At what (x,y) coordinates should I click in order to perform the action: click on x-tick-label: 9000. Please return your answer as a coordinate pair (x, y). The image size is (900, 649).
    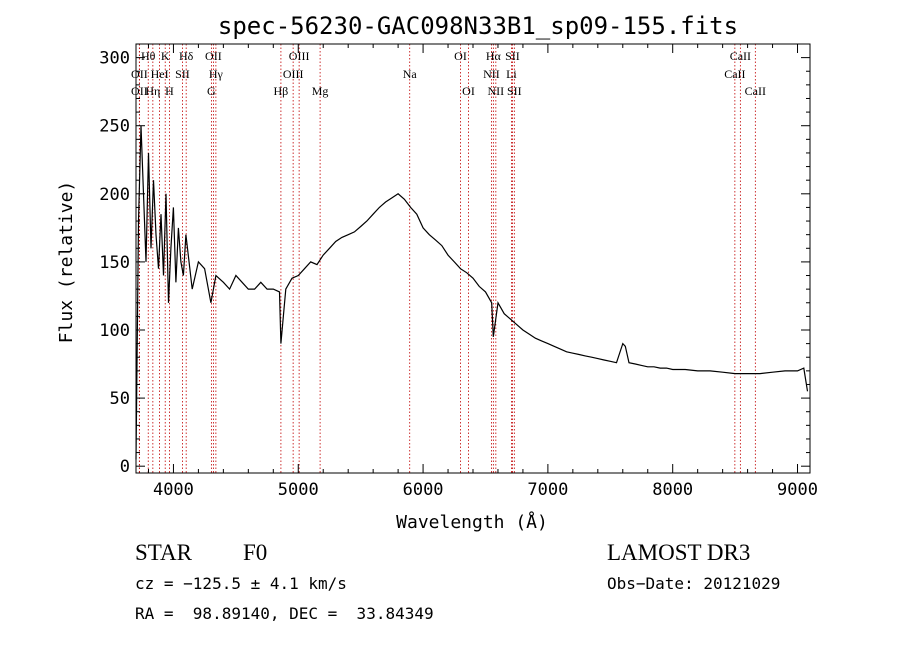
    Looking at the image, I should click on (797, 490).